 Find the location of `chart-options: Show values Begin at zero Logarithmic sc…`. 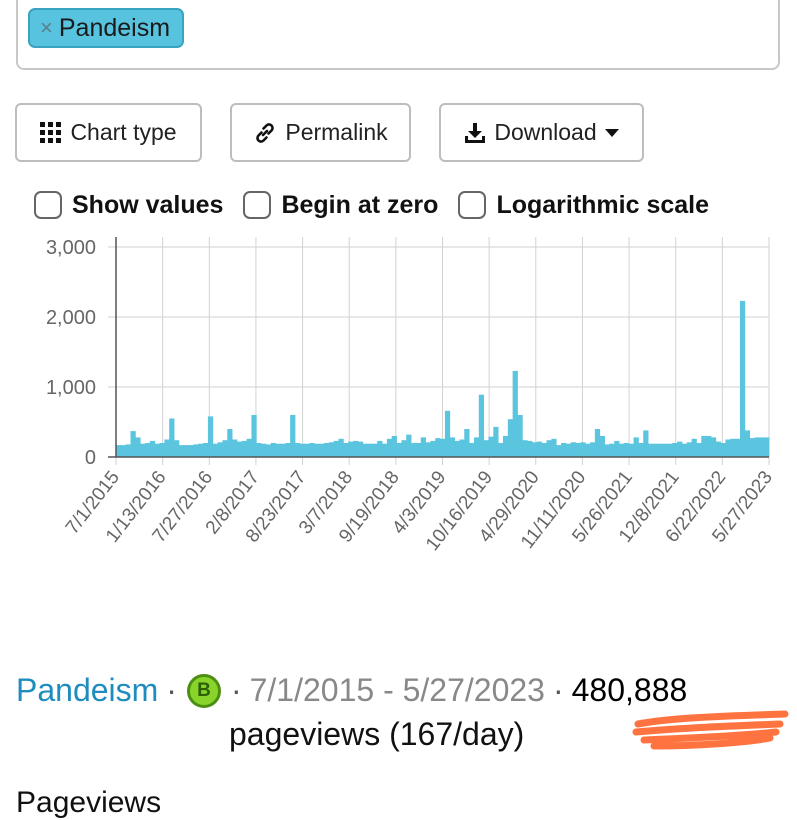

chart-options: Show values Begin at zero Logarithmic sc… is located at coordinates (381, 205).